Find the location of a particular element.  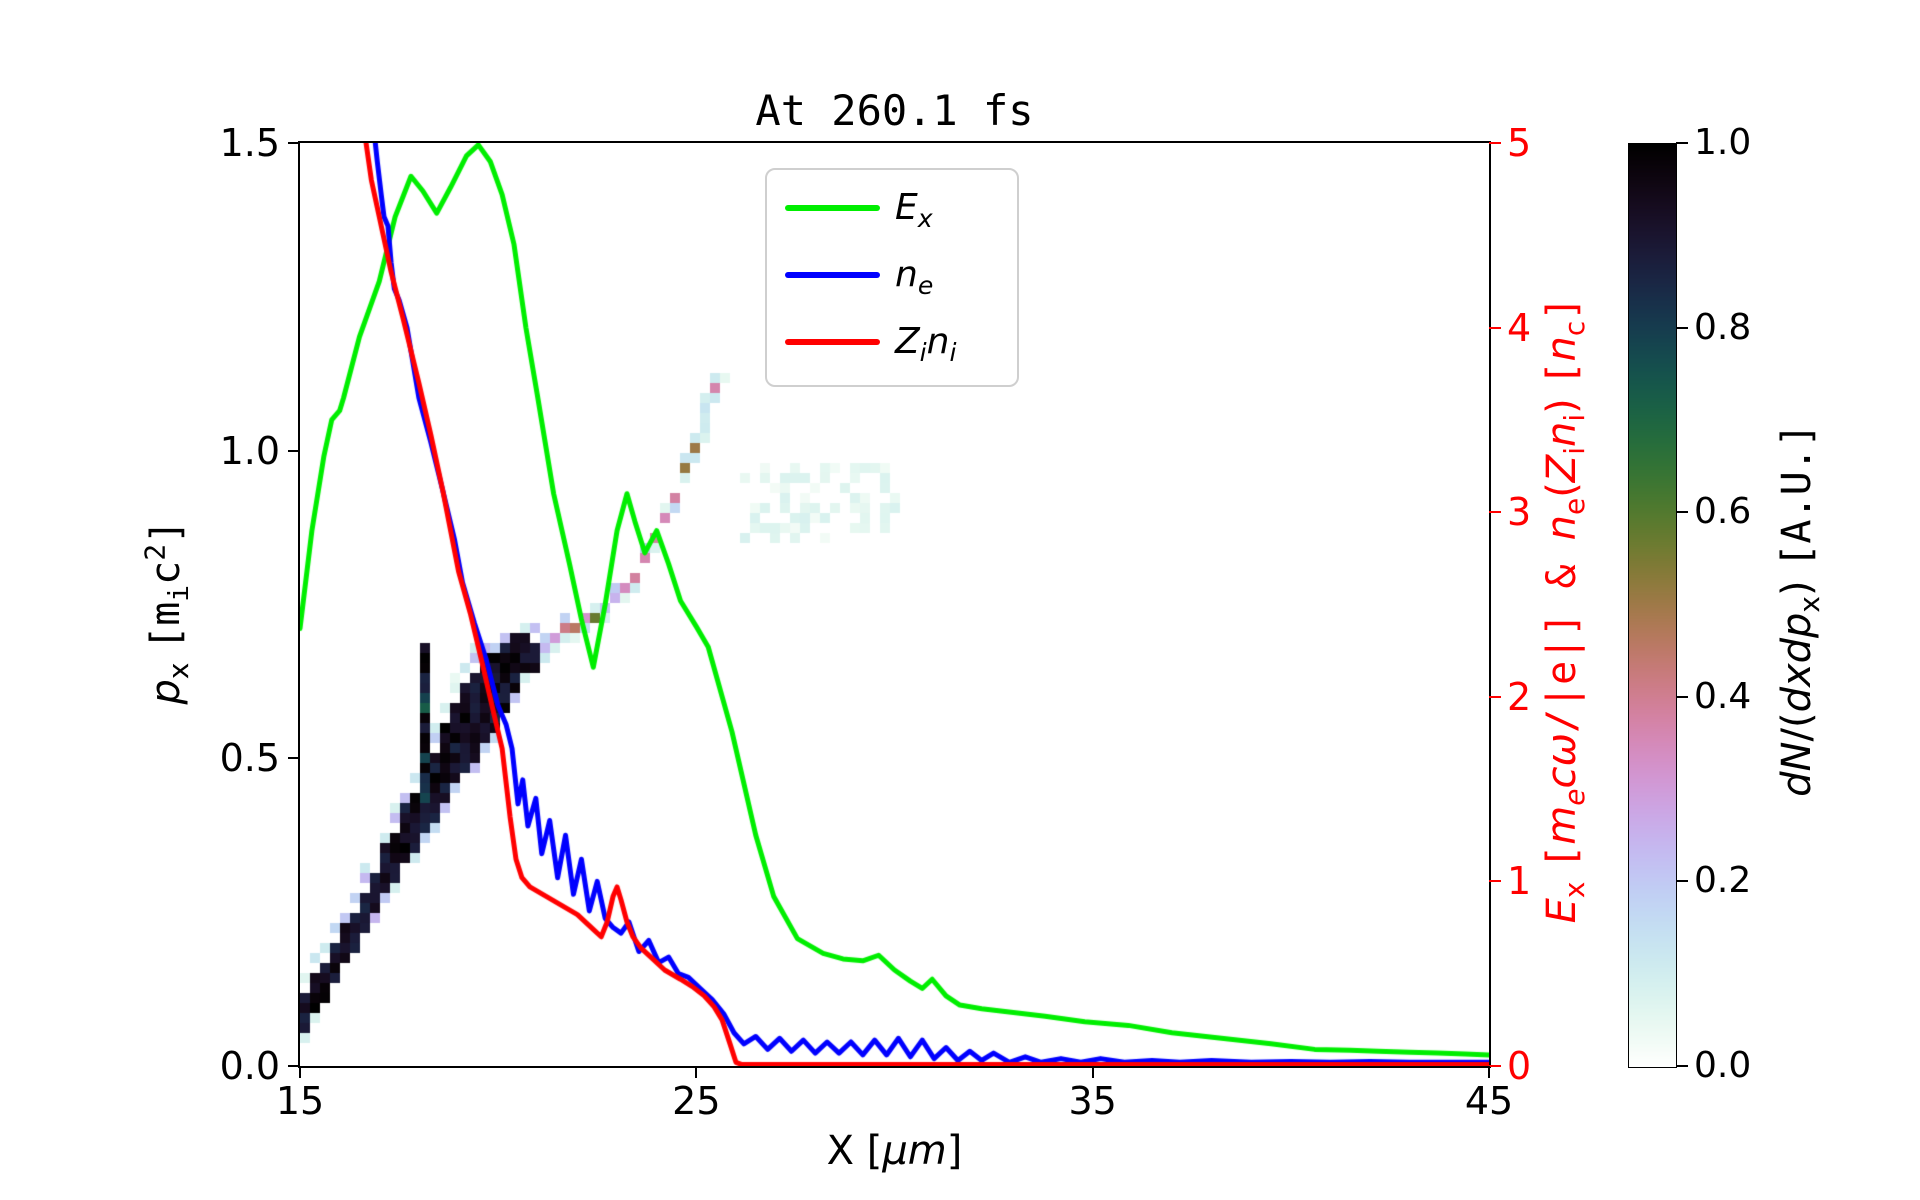

y-right-tick-label: 0 is located at coordinates (1519, 1066).